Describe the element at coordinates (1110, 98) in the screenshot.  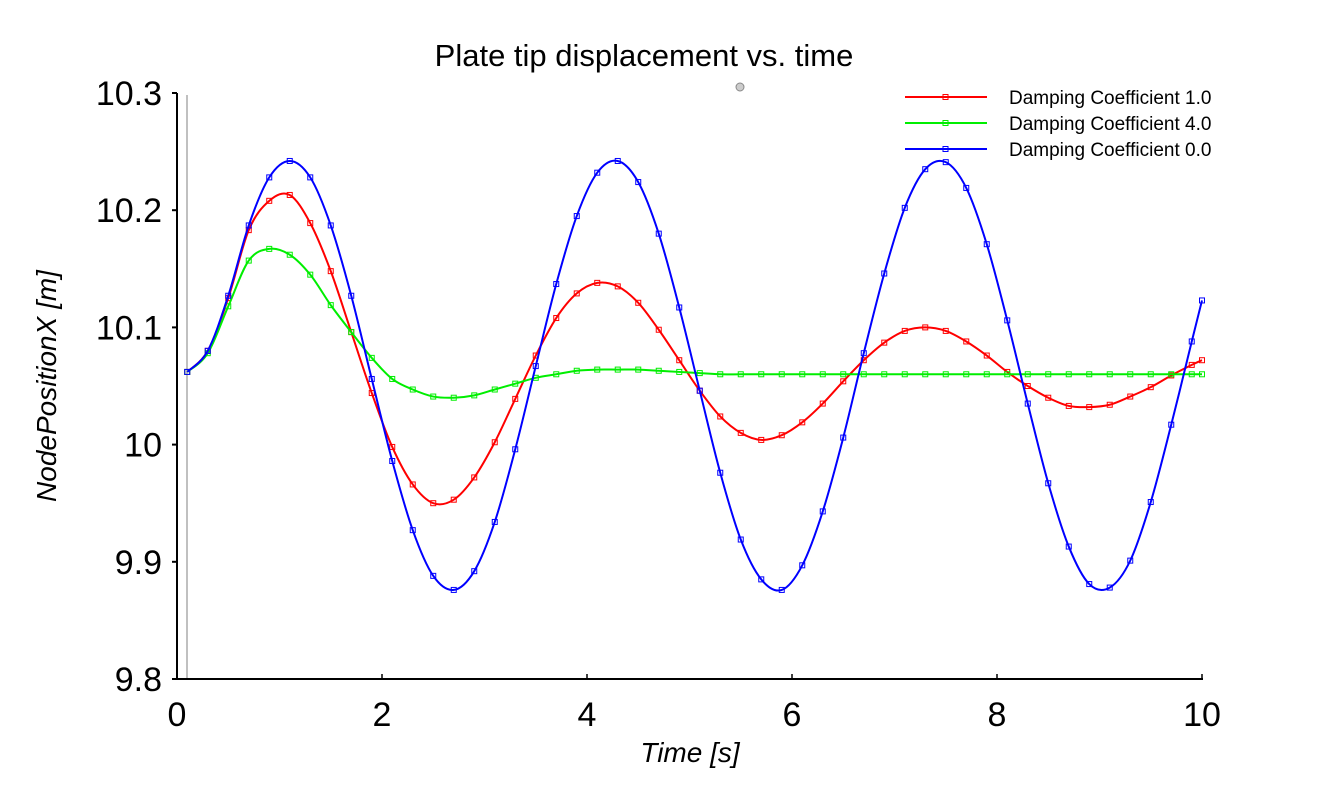
I see `legend-label: Damping Coefficient 1.0` at that location.